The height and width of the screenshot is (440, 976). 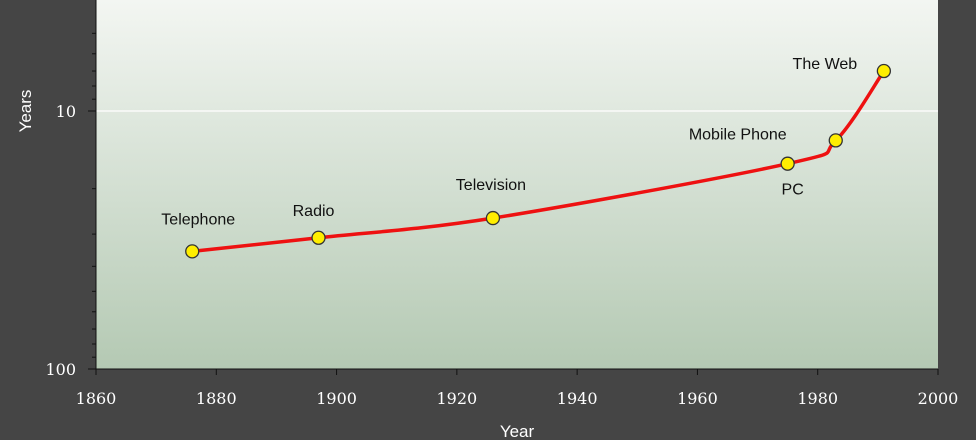 What do you see at coordinates (577, 398) in the screenshot?
I see `x-tick-label: 1940` at bounding box center [577, 398].